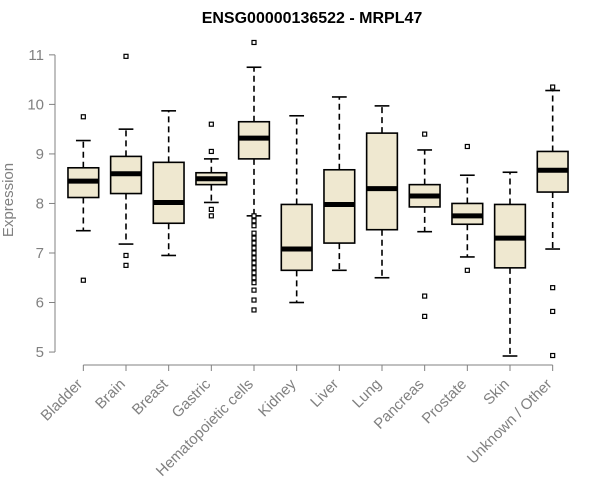  What do you see at coordinates (150, 396) in the screenshot?
I see `x-tick-label: Breast` at bounding box center [150, 396].